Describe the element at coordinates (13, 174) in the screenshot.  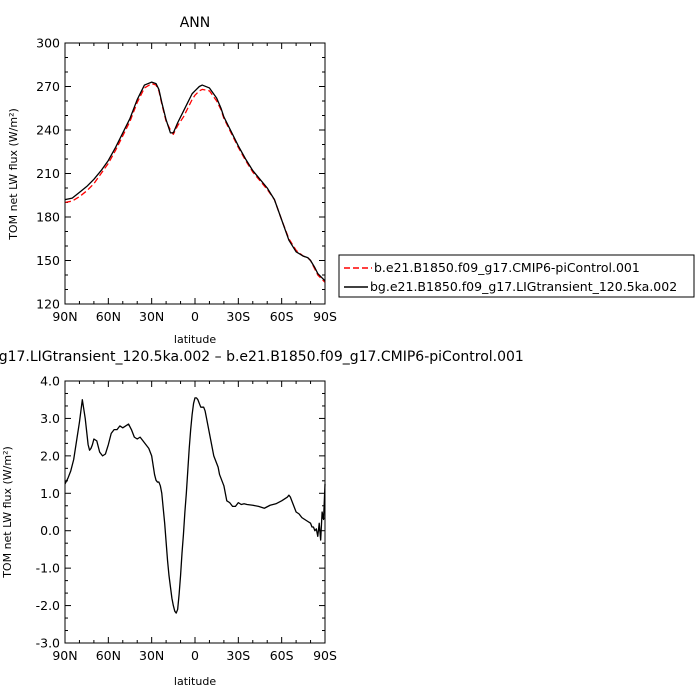
I see `top-y-axis-label: TOM net LW flux (W/m²)` at that location.